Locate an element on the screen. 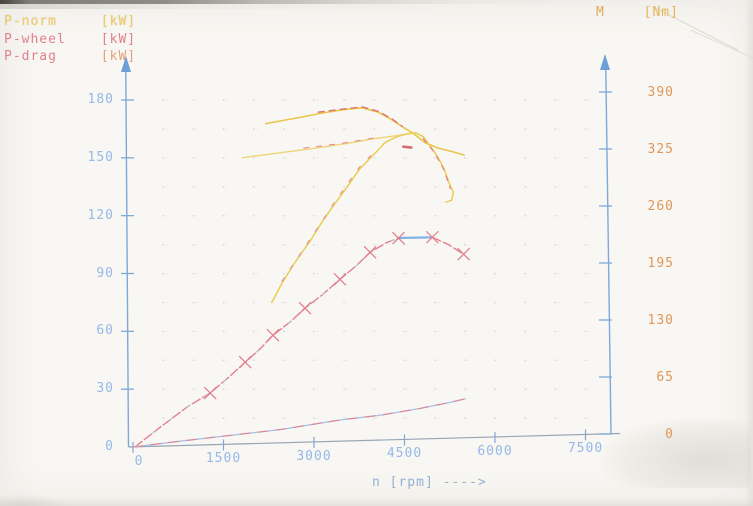  curve-M is located at coordinates (365, 131).